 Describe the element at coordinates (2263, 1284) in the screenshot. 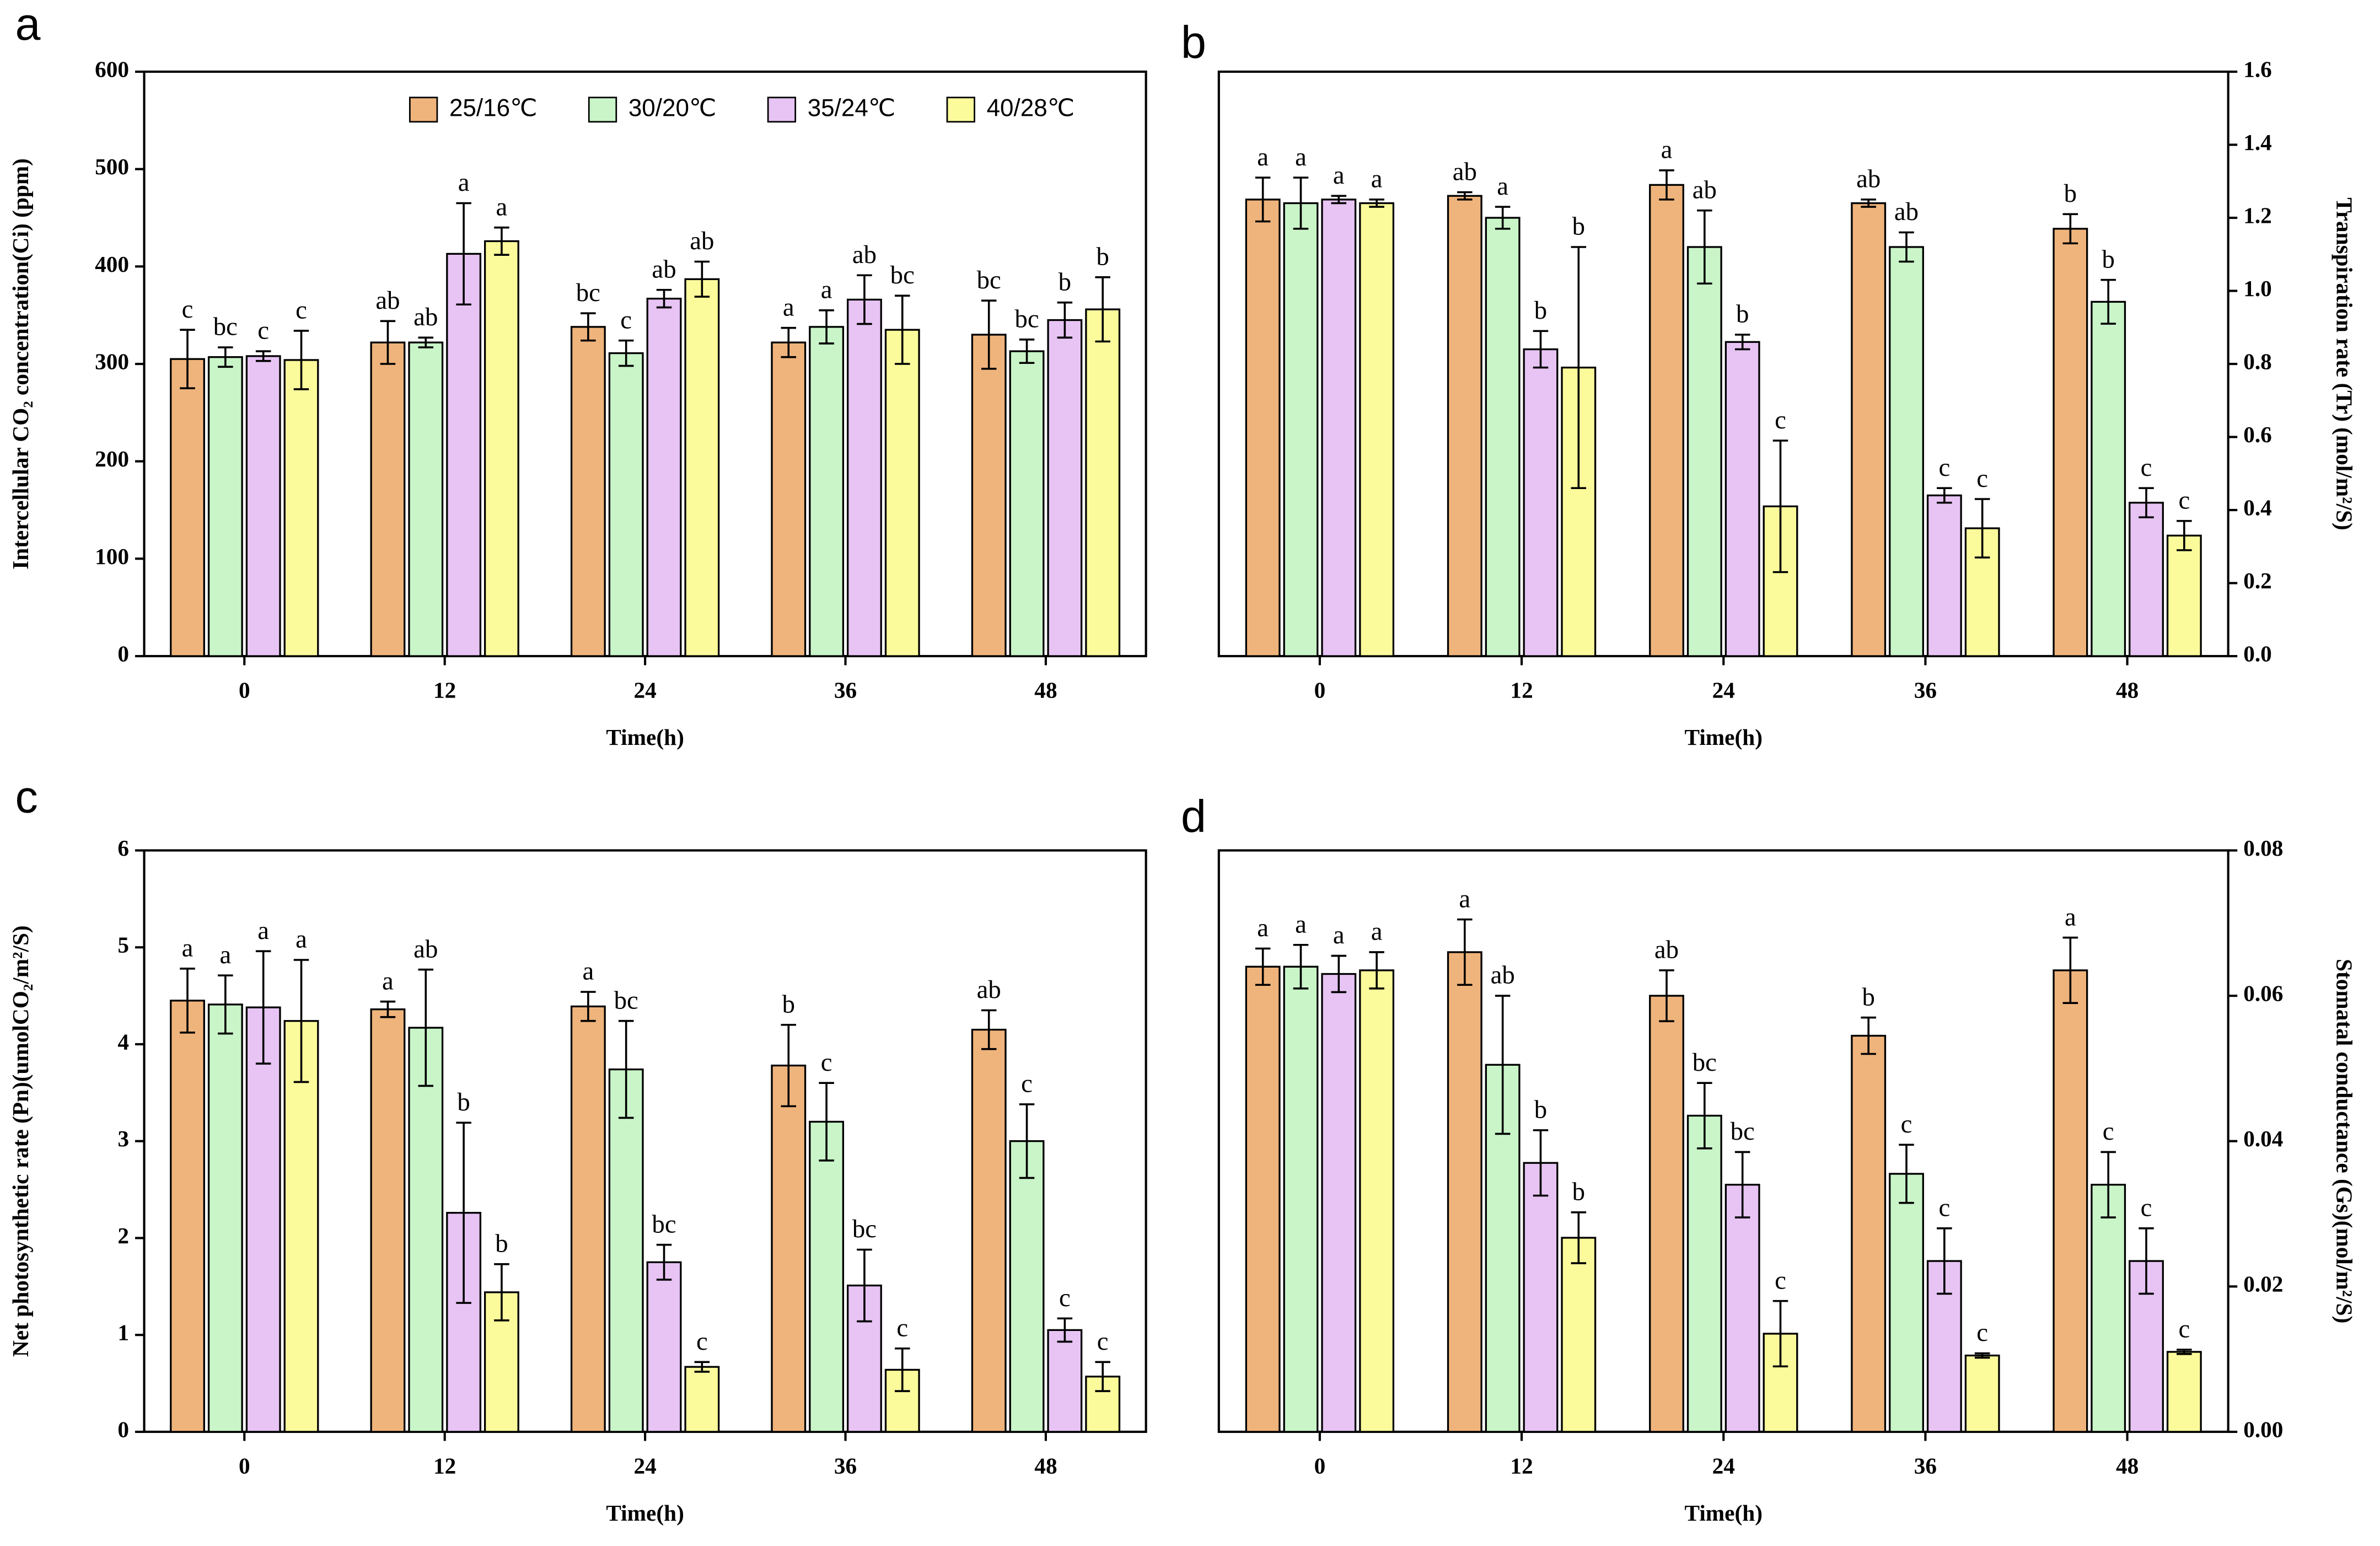

I see `y-tick-label: 0.02` at that location.